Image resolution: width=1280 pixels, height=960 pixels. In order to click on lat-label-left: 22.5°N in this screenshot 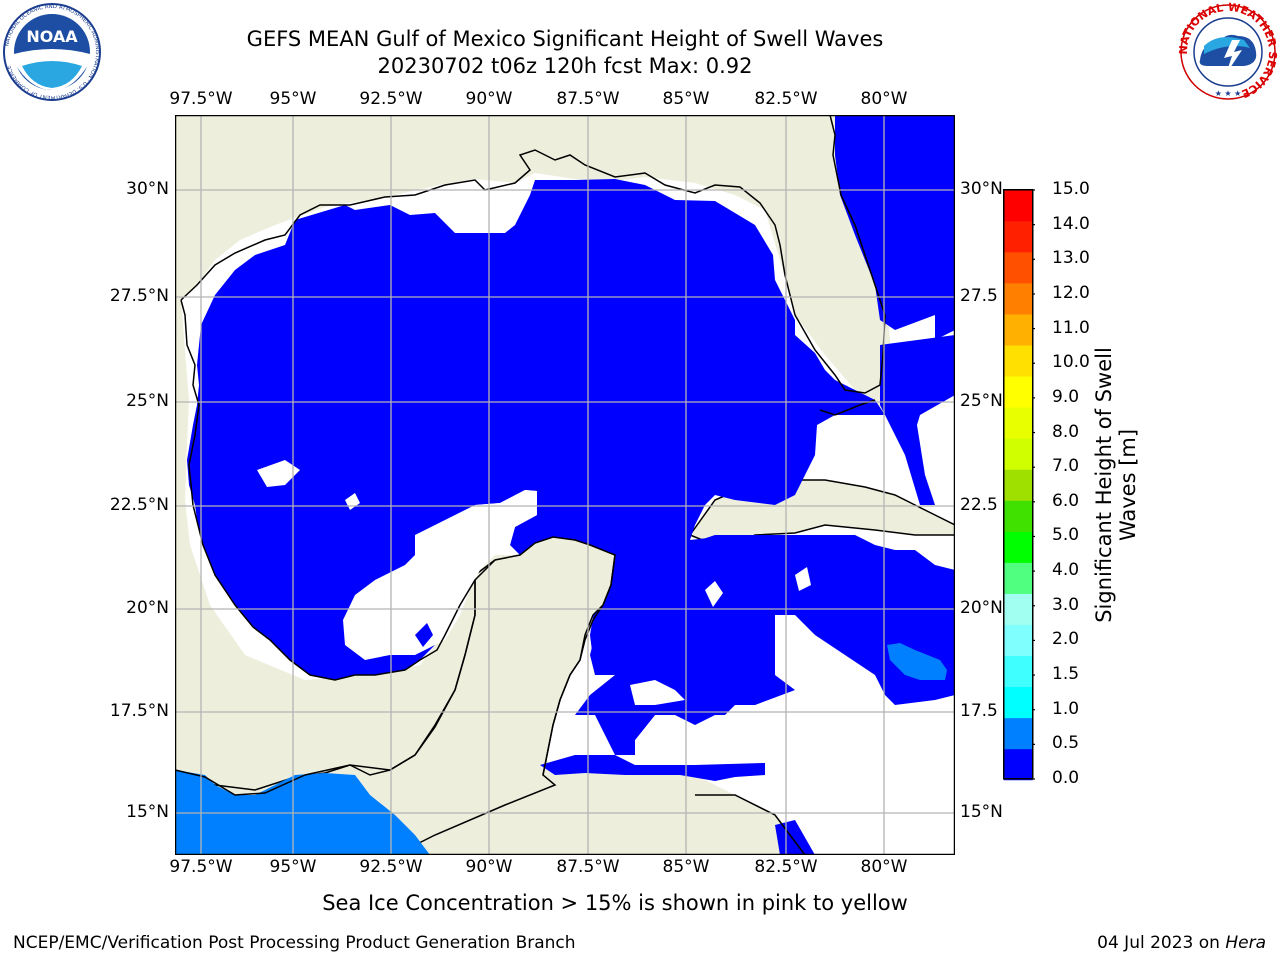, I will do `click(139, 505)`.